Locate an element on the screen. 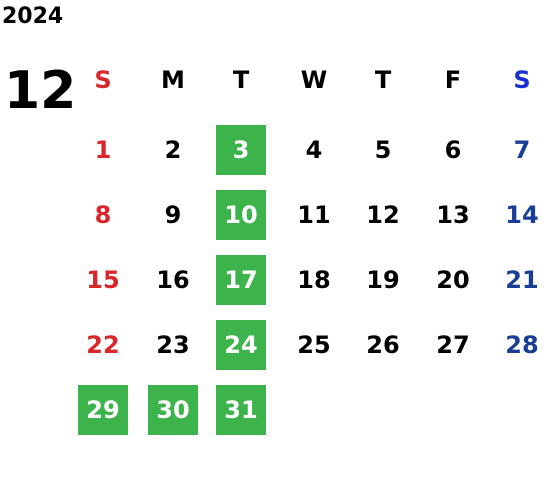  day-number: 23 is located at coordinates (172, 345).